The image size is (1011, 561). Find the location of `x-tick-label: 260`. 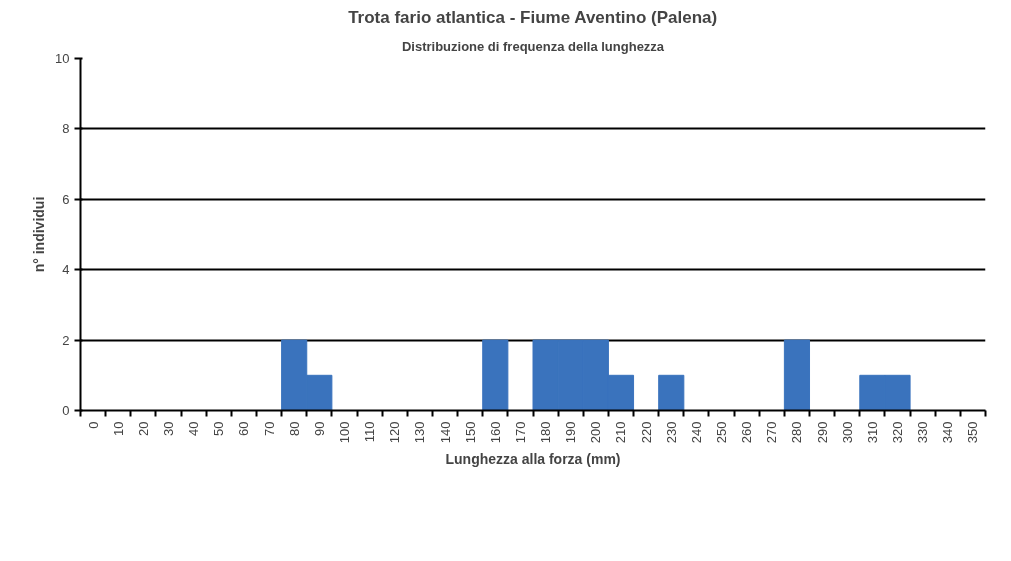

x-tick-label: 260 is located at coordinates (747, 432).